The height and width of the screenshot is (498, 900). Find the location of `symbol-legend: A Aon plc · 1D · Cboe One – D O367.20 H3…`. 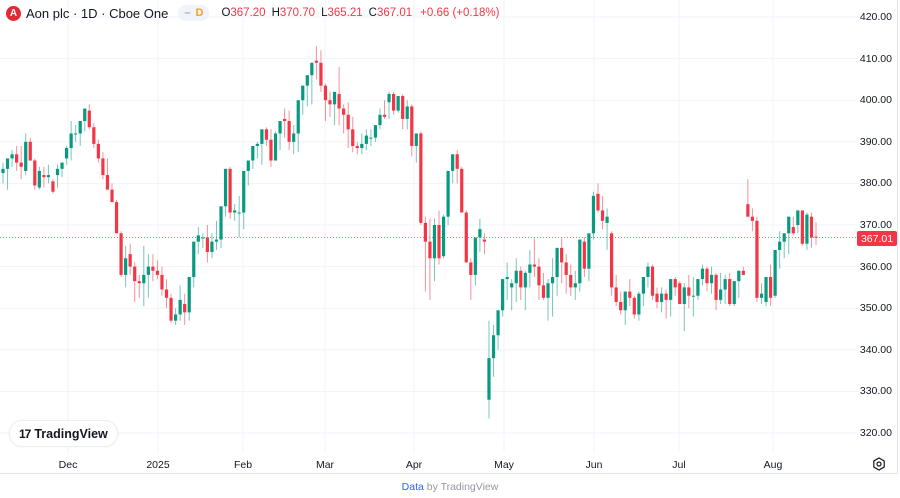

symbol-legend: A Aon plc · 1D · Cboe One – D O367.20 H3… is located at coordinates (252, 13).